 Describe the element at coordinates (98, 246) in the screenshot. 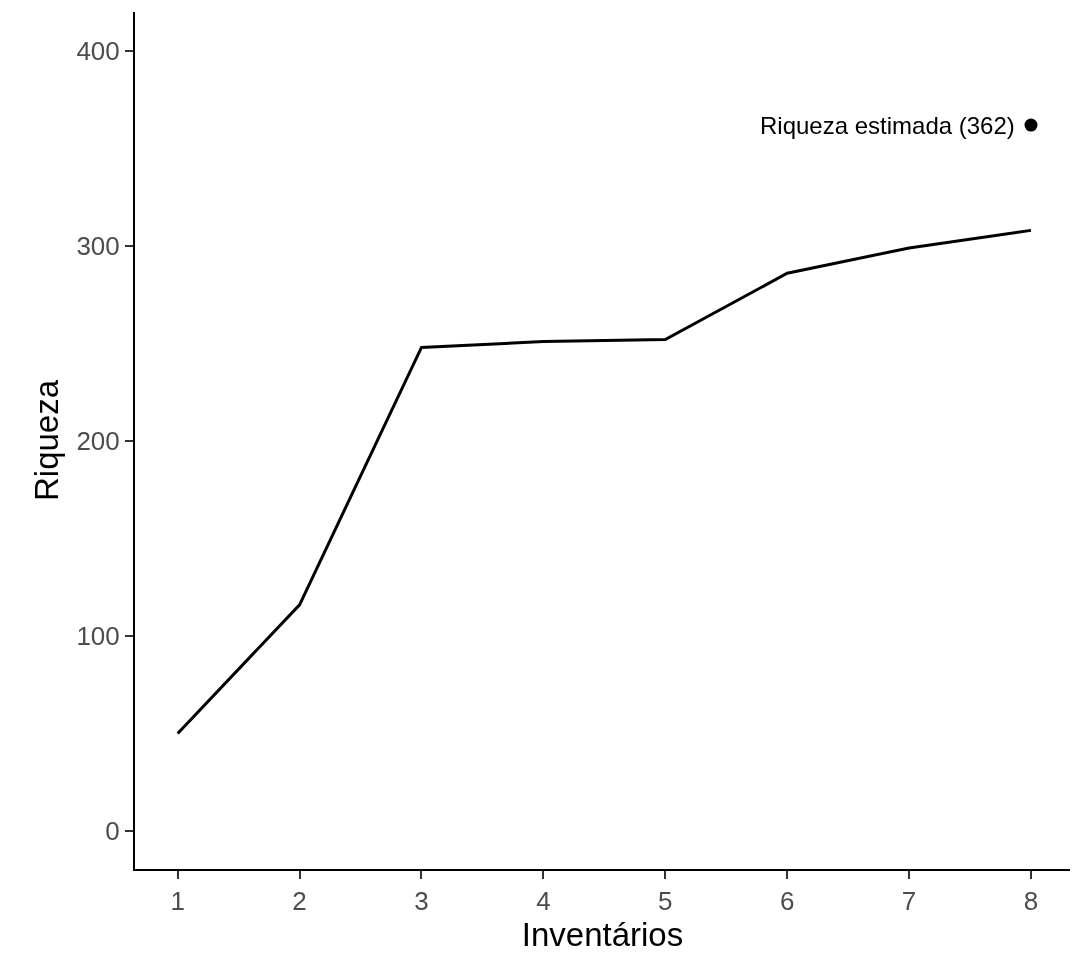

I see `y-tick-label: 300` at that location.